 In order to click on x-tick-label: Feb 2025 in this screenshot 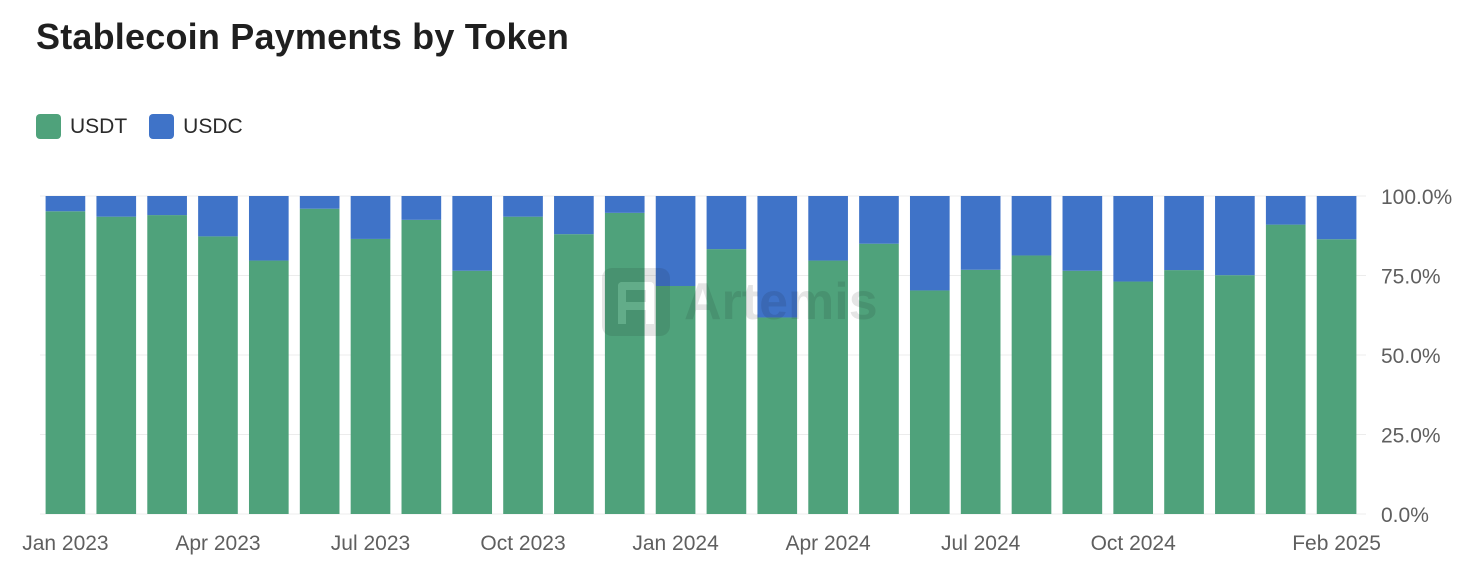, I will do `click(1336, 543)`.